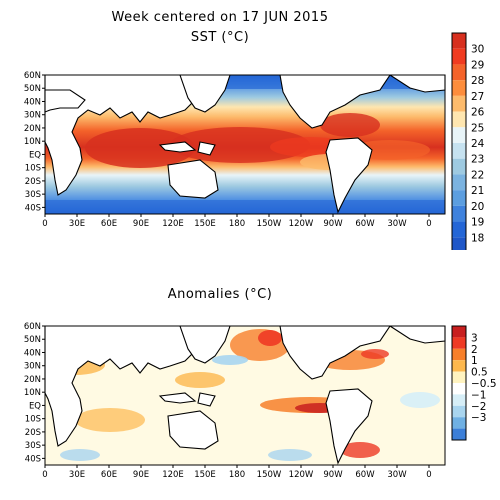 The width and height of the screenshot is (500, 500). Describe the element at coordinates (220, 17) in the screenshot. I see `main-title: Week centered on 17 JUN 2015` at that location.